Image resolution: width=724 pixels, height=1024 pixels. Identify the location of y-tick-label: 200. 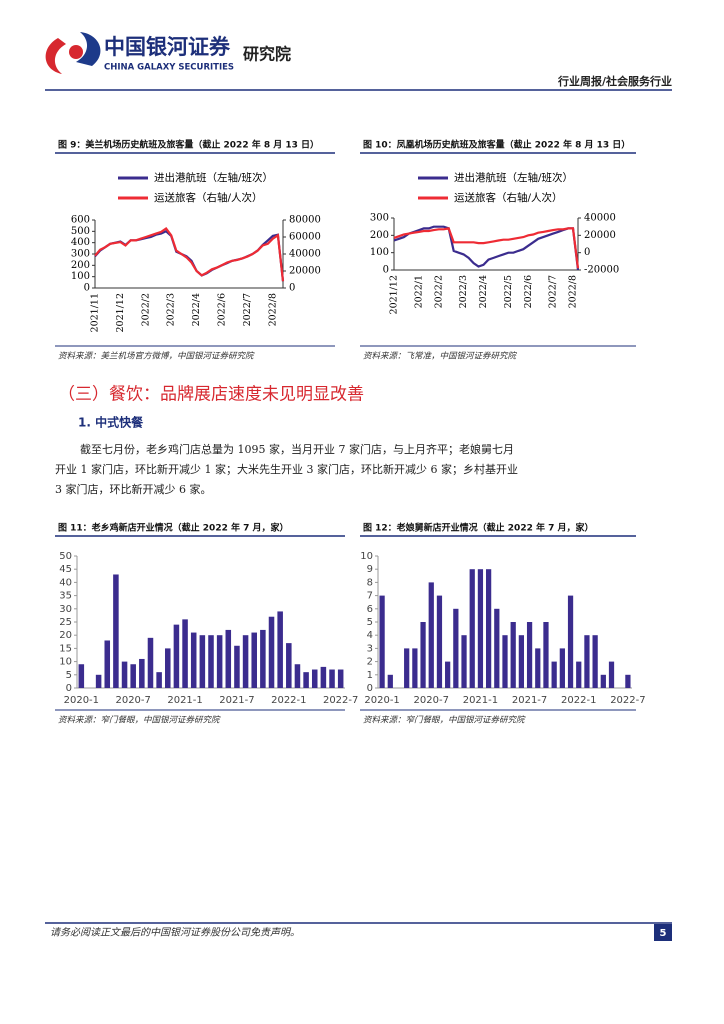
(379, 235).